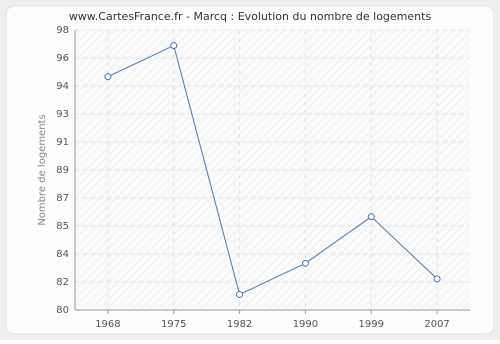 This screenshot has height=344, width=500. I want to click on y-tick-label: 85, so click(62, 226).